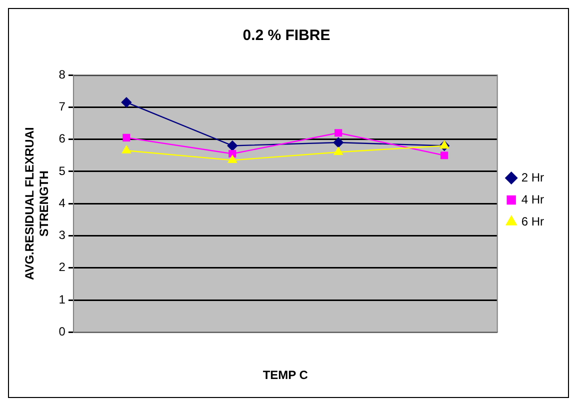  Describe the element at coordinates (532, 199) in the screenshot. I see `legend-label: 4 Hr` at that location.